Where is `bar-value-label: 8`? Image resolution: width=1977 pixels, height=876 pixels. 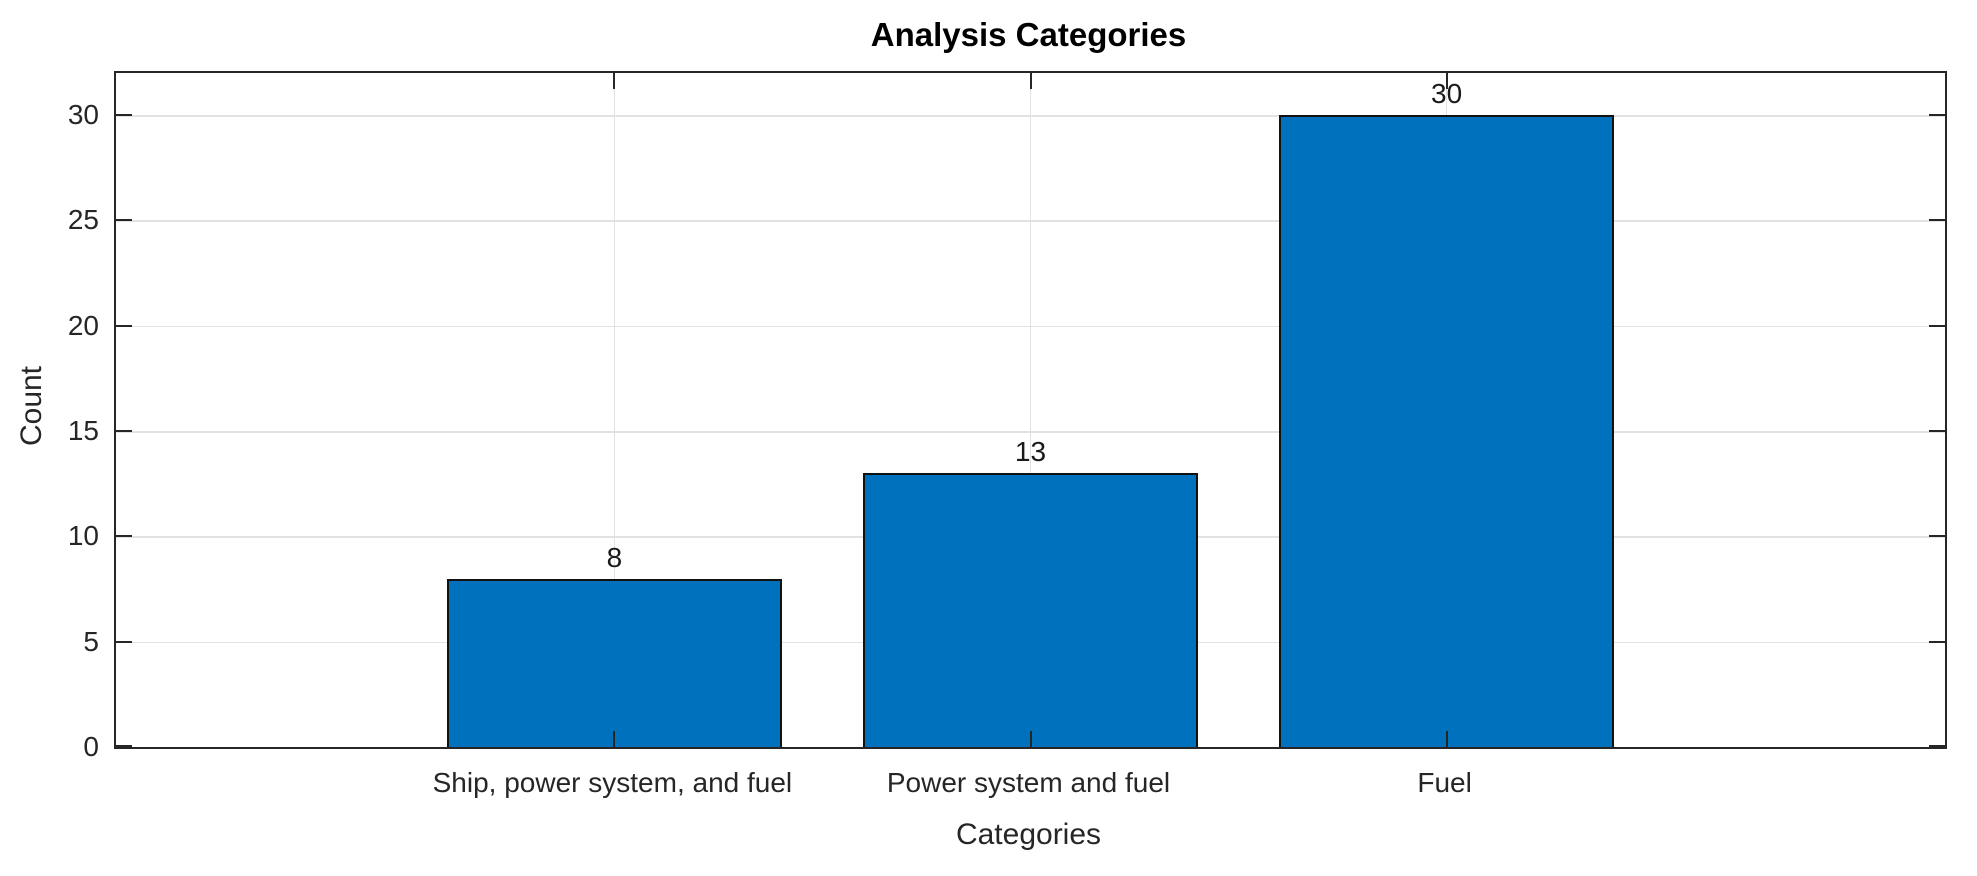 bar-value-label: 8 is located at coordinates (614, 557).